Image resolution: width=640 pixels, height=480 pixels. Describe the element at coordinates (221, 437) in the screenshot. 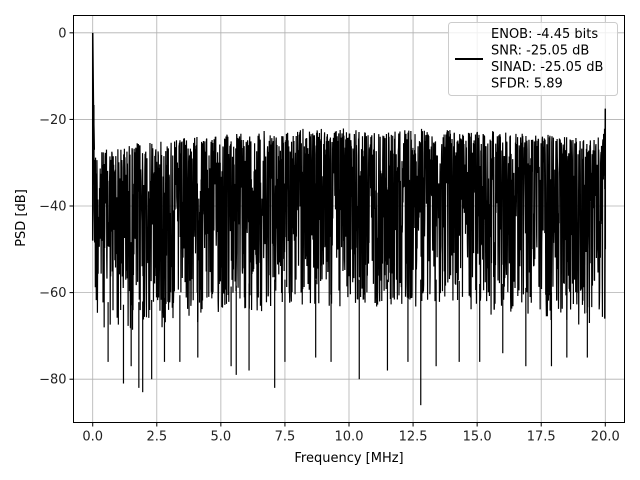

I see `x-tick-label: 5.0` at that location.